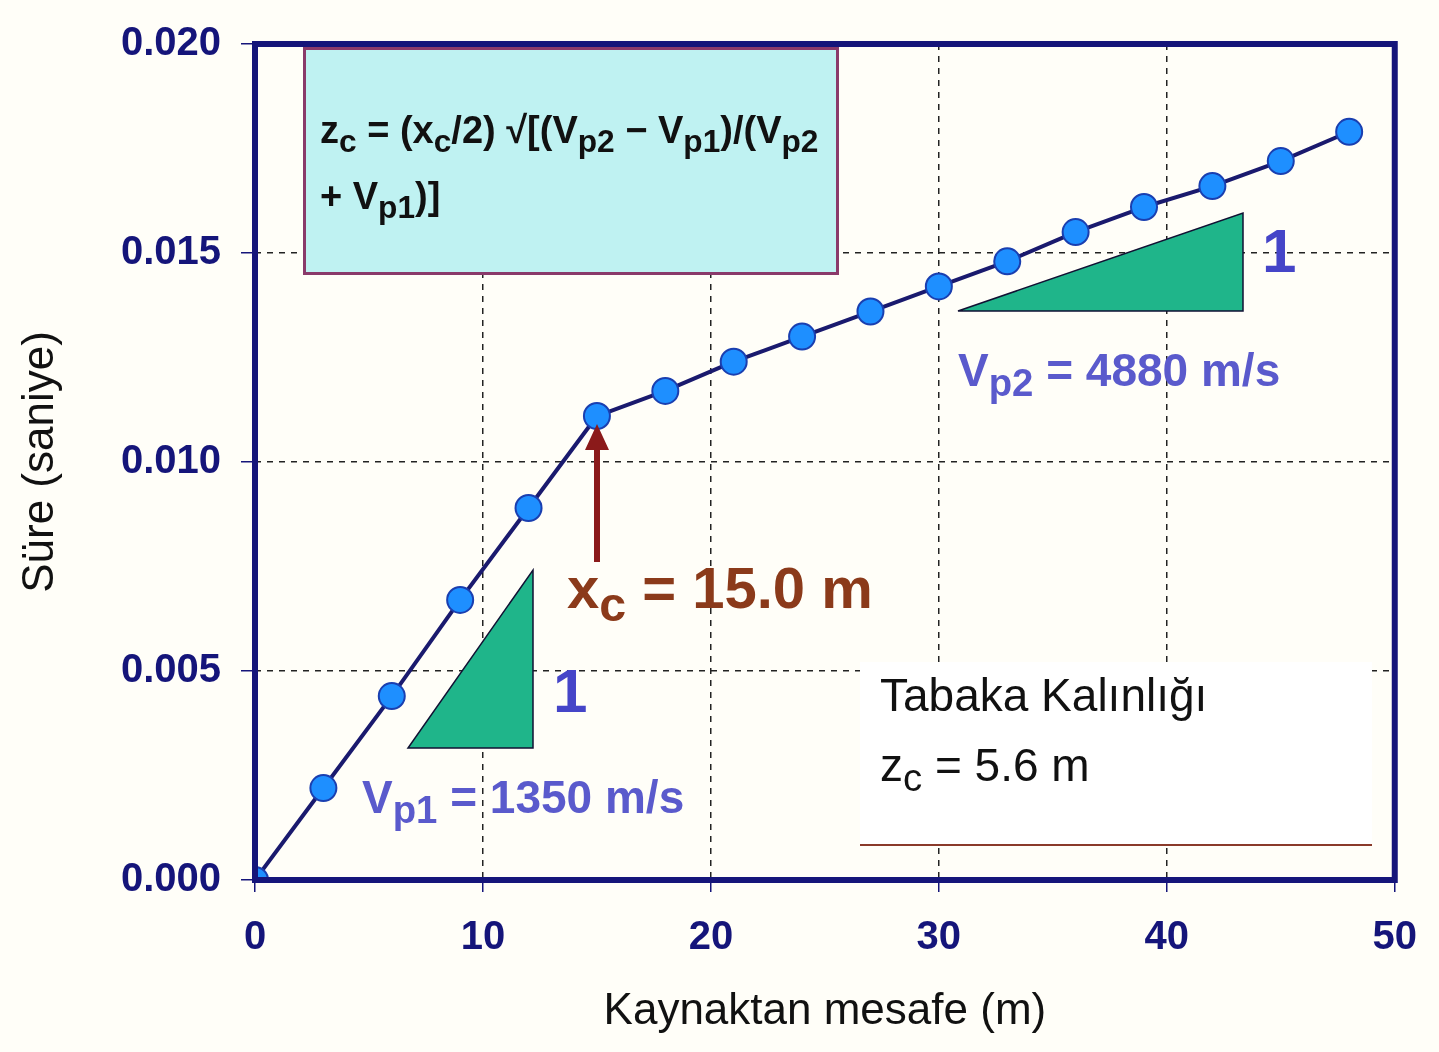 This screenshot has height=1052, width=1439. I want to click on x-tick-label: 50, so click(1394, 935).